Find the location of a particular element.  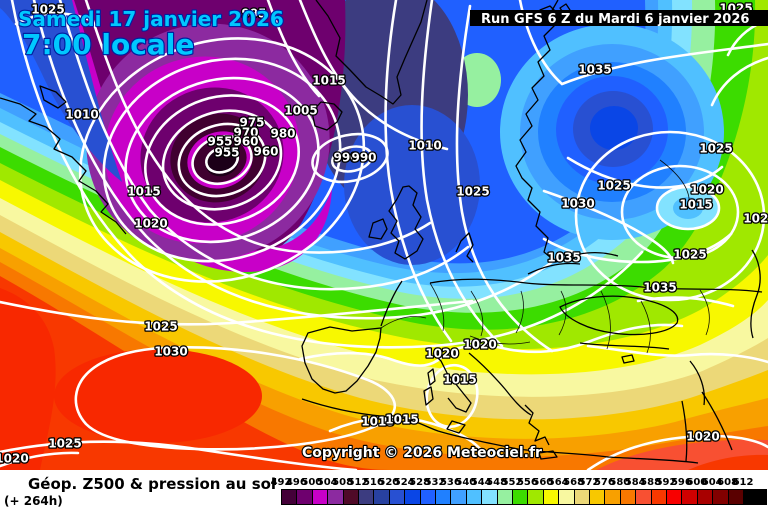

colorbar-tick-label: 600 is located at coordinates (697, 482).